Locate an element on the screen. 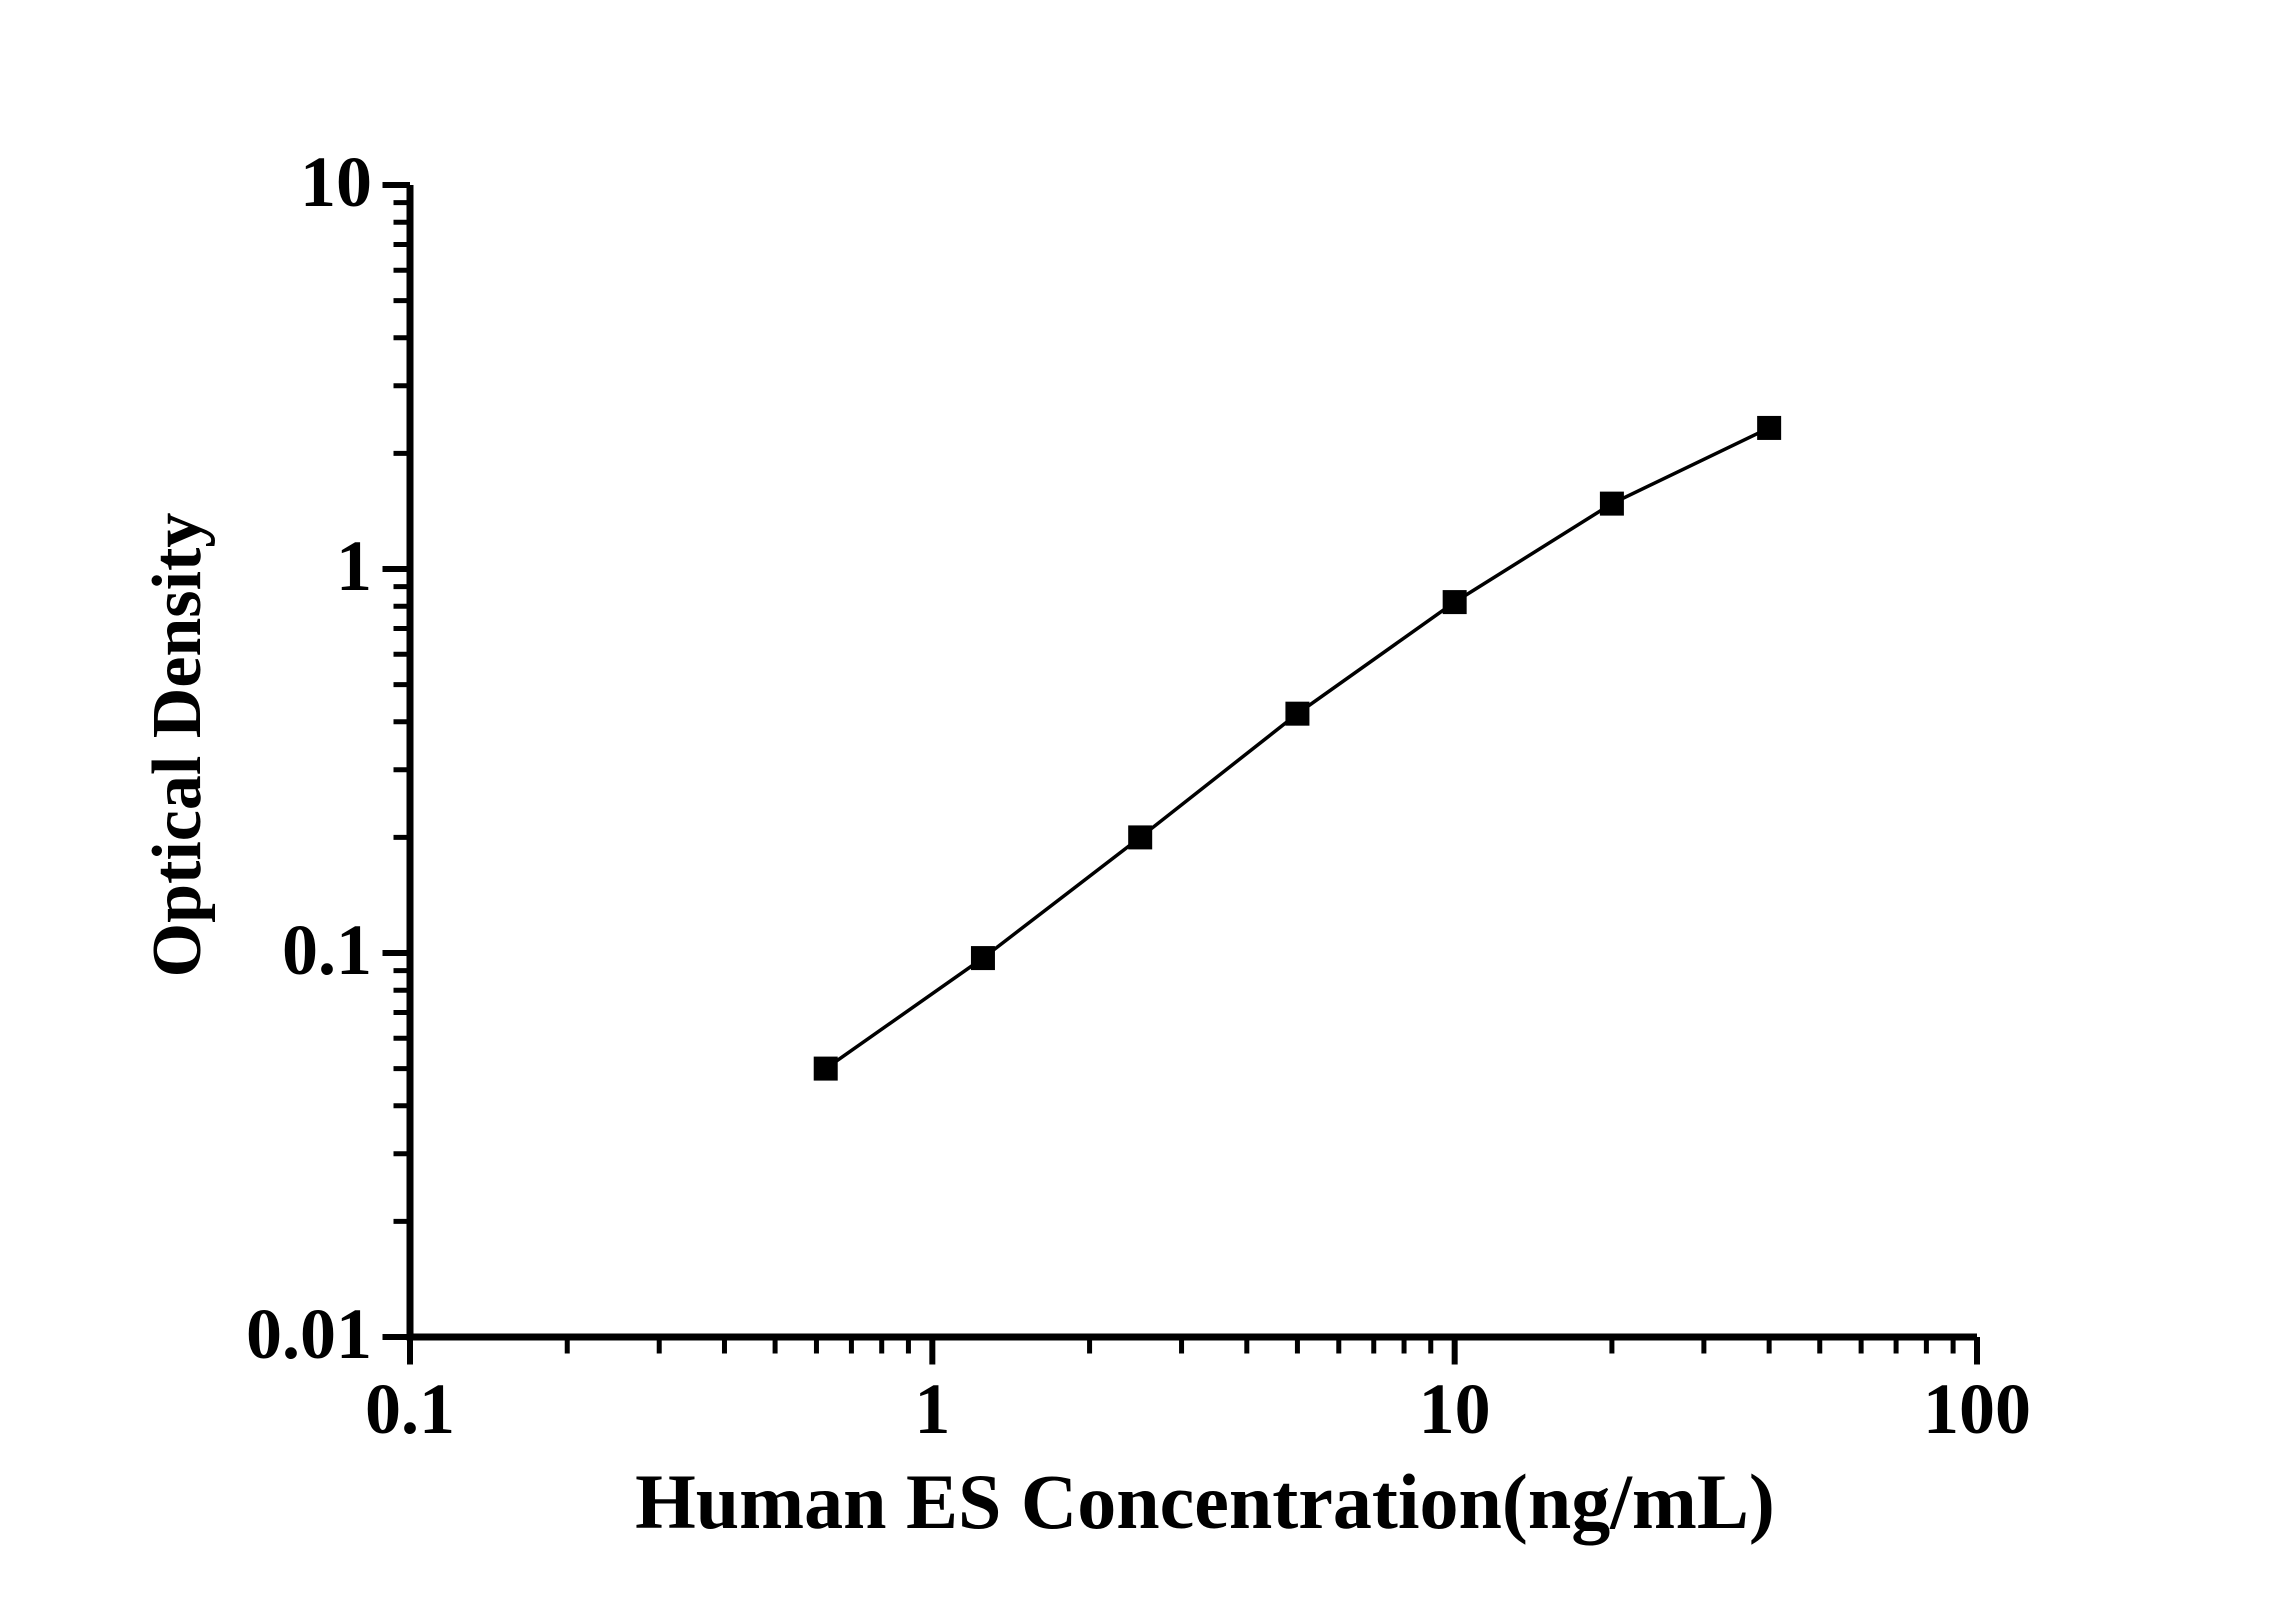 Image resolution: width=2296 pixels, height=1604 pixels. x-tick-label: 0.1 is located at coordinates (410, 1409).